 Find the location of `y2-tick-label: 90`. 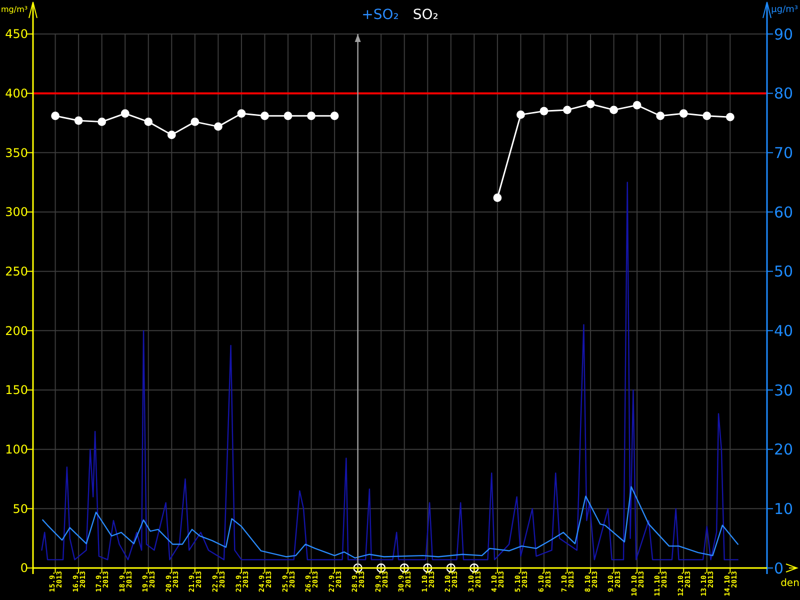

y2-tick-label: 90 is located at coordinates (784, 34).